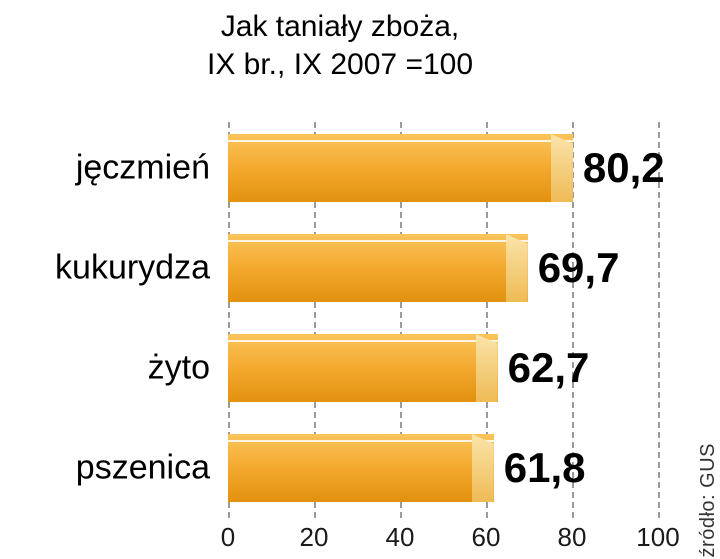 This screenshot has width=720, height=559. What do you see at coordinates (658, 537) in the screenshot?
I see `x-tick-label: 100` at bounding box center [658, 537].